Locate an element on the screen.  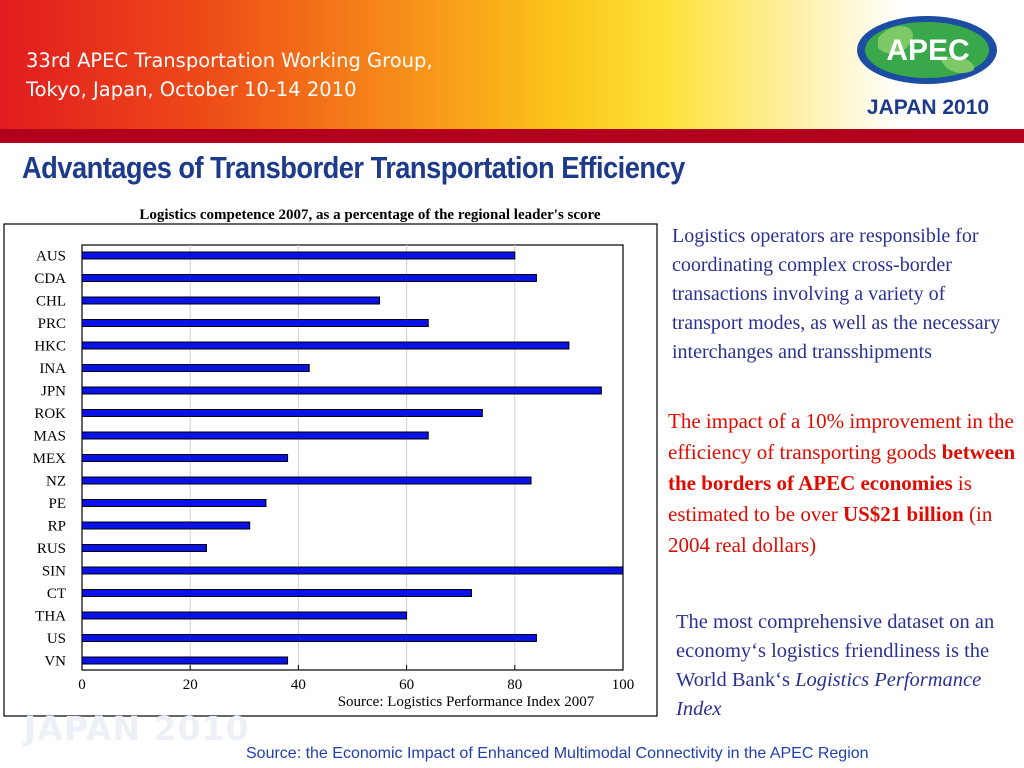
apec-logo: APEC JAPAN 2010 is located at coordinates (927, 67).